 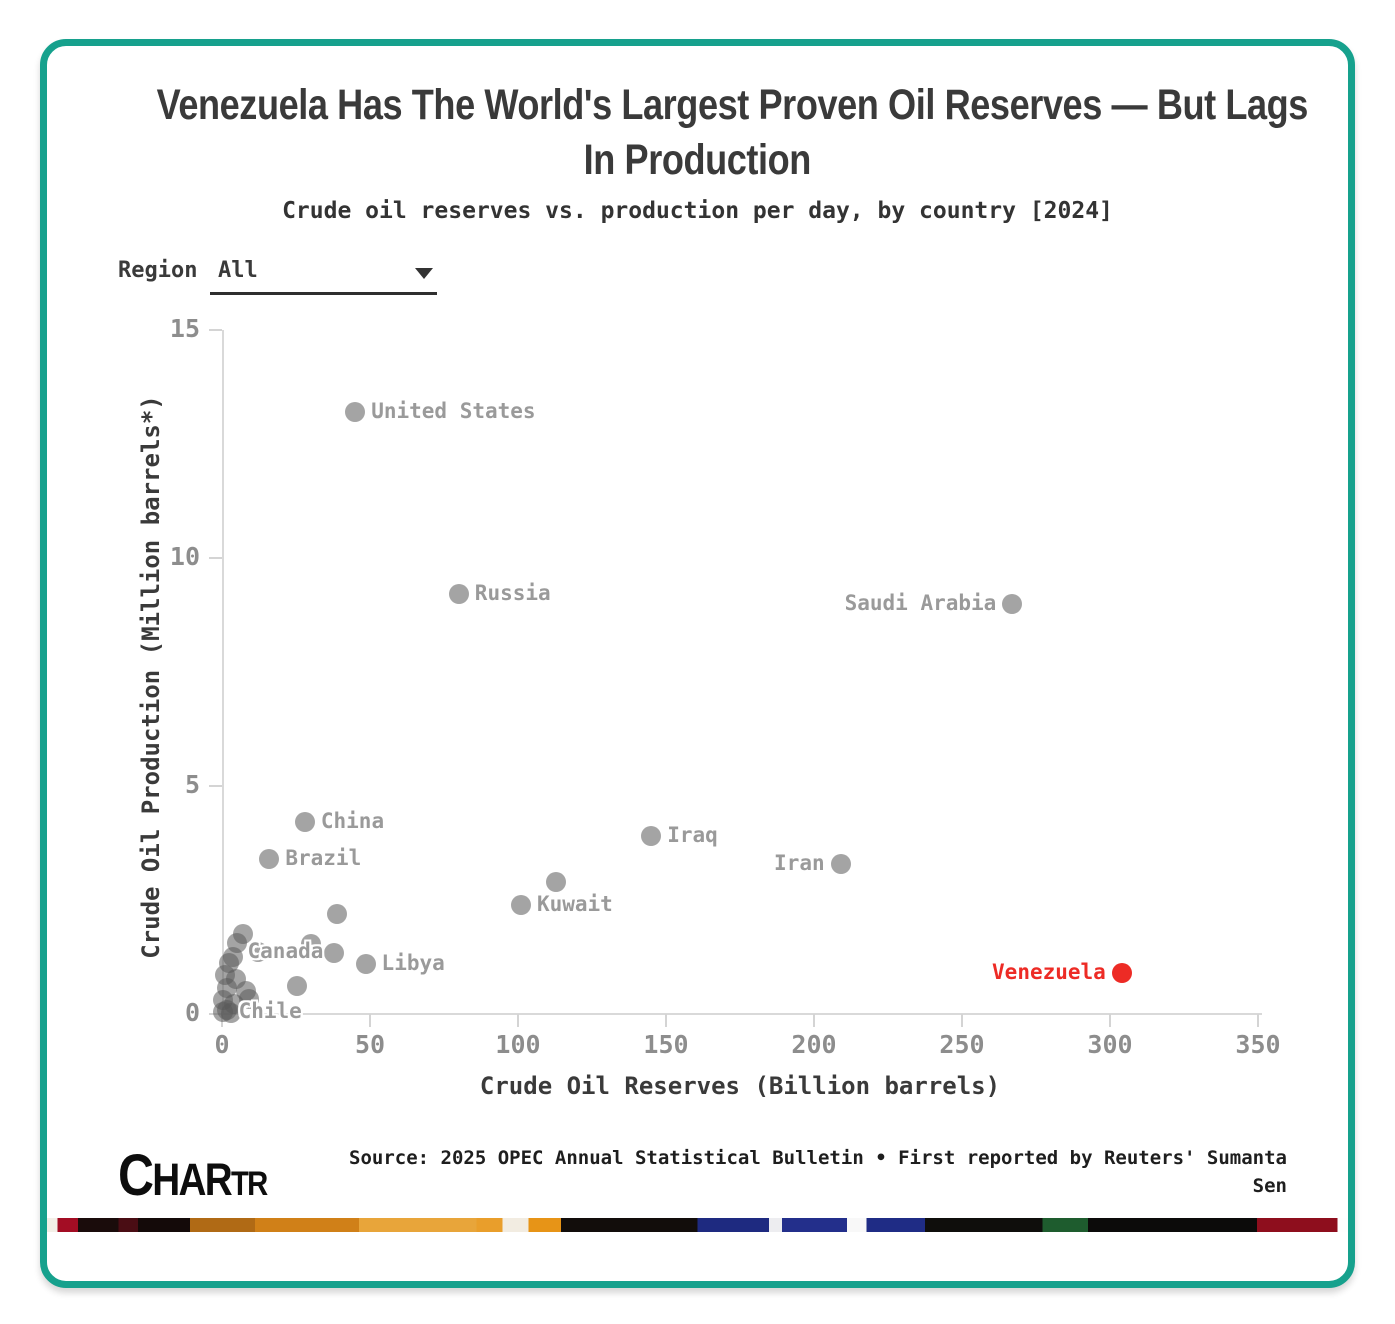 What do you see at coordinates (1269, 1186) in the screenshot?
I see `source-line-2: Sen` at bounding box center [1269, 1186].